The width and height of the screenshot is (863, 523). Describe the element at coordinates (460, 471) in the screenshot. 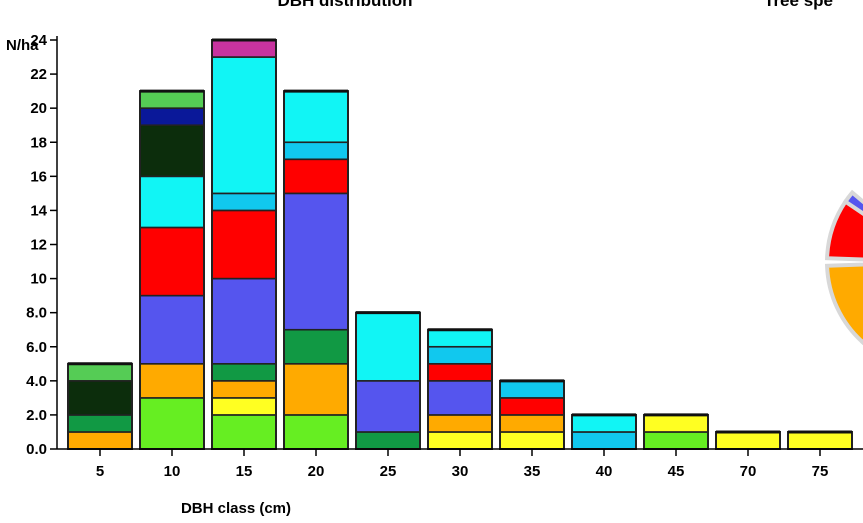

I see `x-tick-label: 30` at that location.